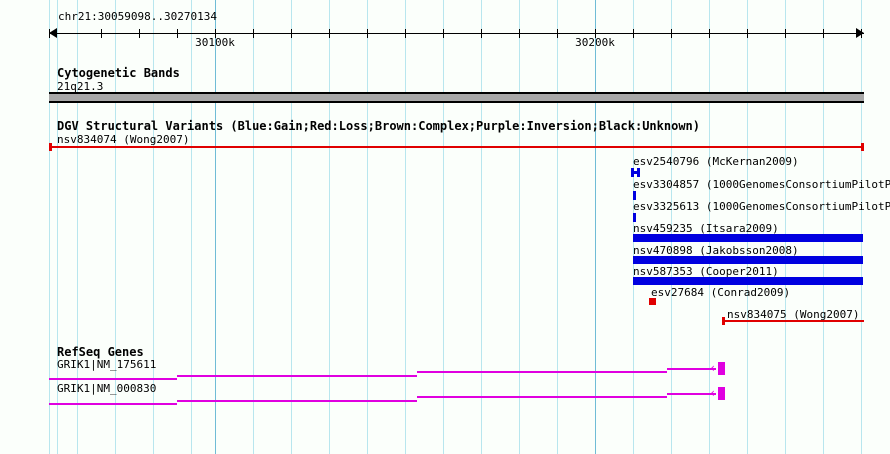 This screenshot has height=454, width=890. What do you see at coordinates (100, 352) in the screenshot?
I see `track-title-refseq-genes: RefSeq Genes` at bounding box center [100, 352].